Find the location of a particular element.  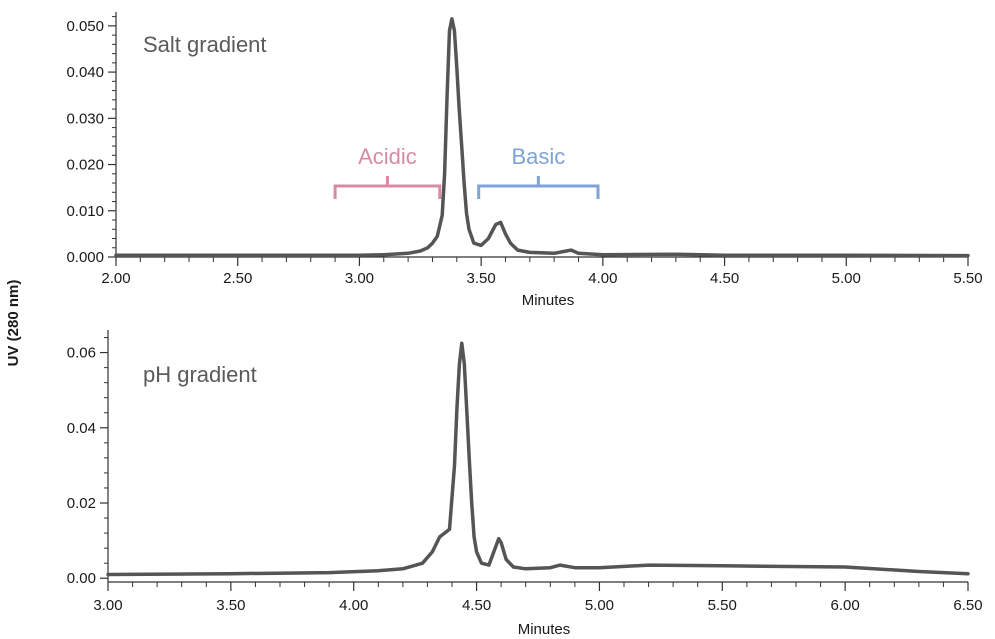

ph-x-tick-label: 6.00 is located at coordinates (845, 605).